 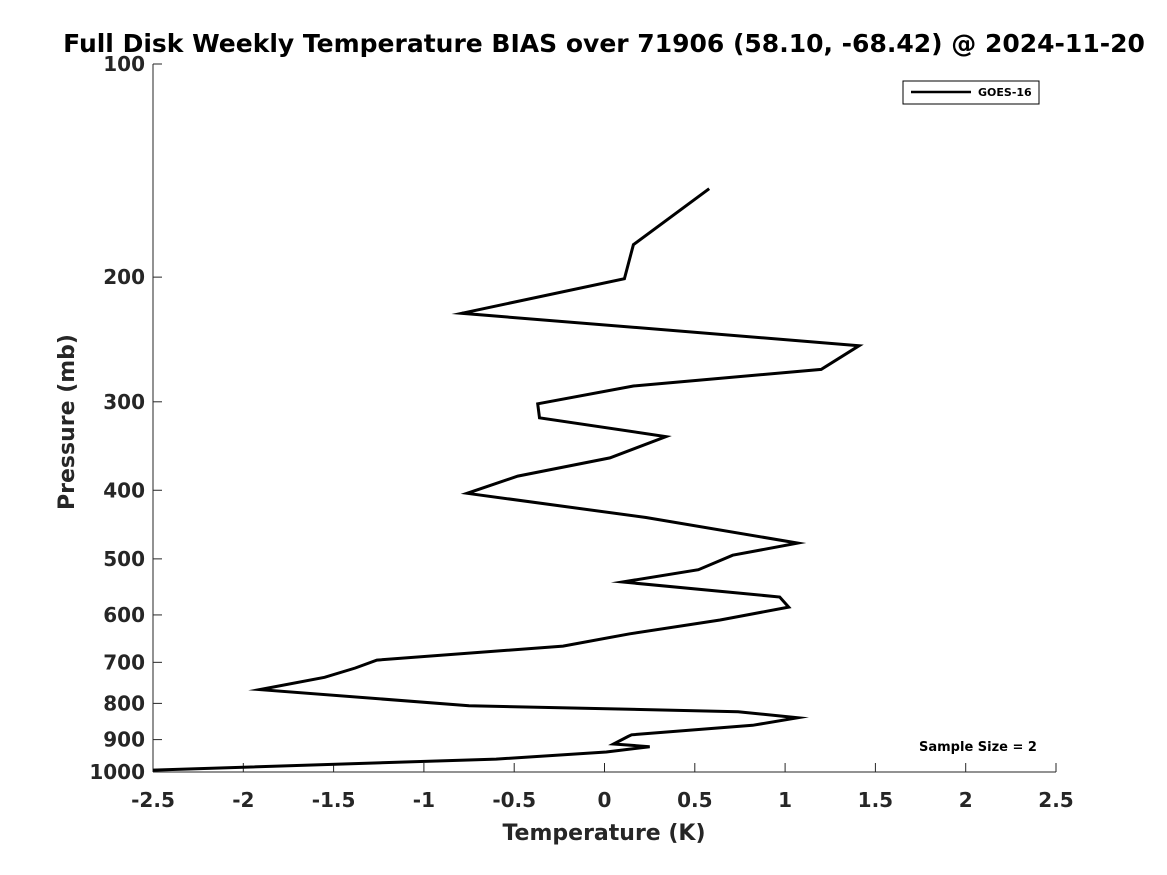 What do you see at coordinates (1005, 92) in the screenshot?
I see `legend-label: GOES-16` at bounding box center [1005, 92].